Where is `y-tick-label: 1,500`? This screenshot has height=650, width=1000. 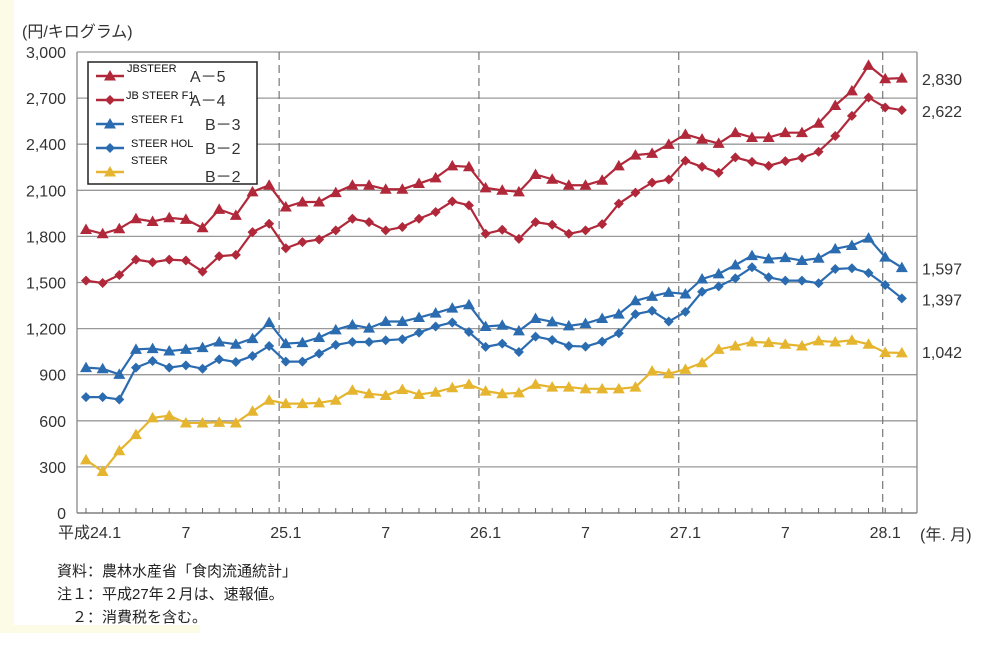
y-tick-label: 1,500 is located at coordinates (46, 284).